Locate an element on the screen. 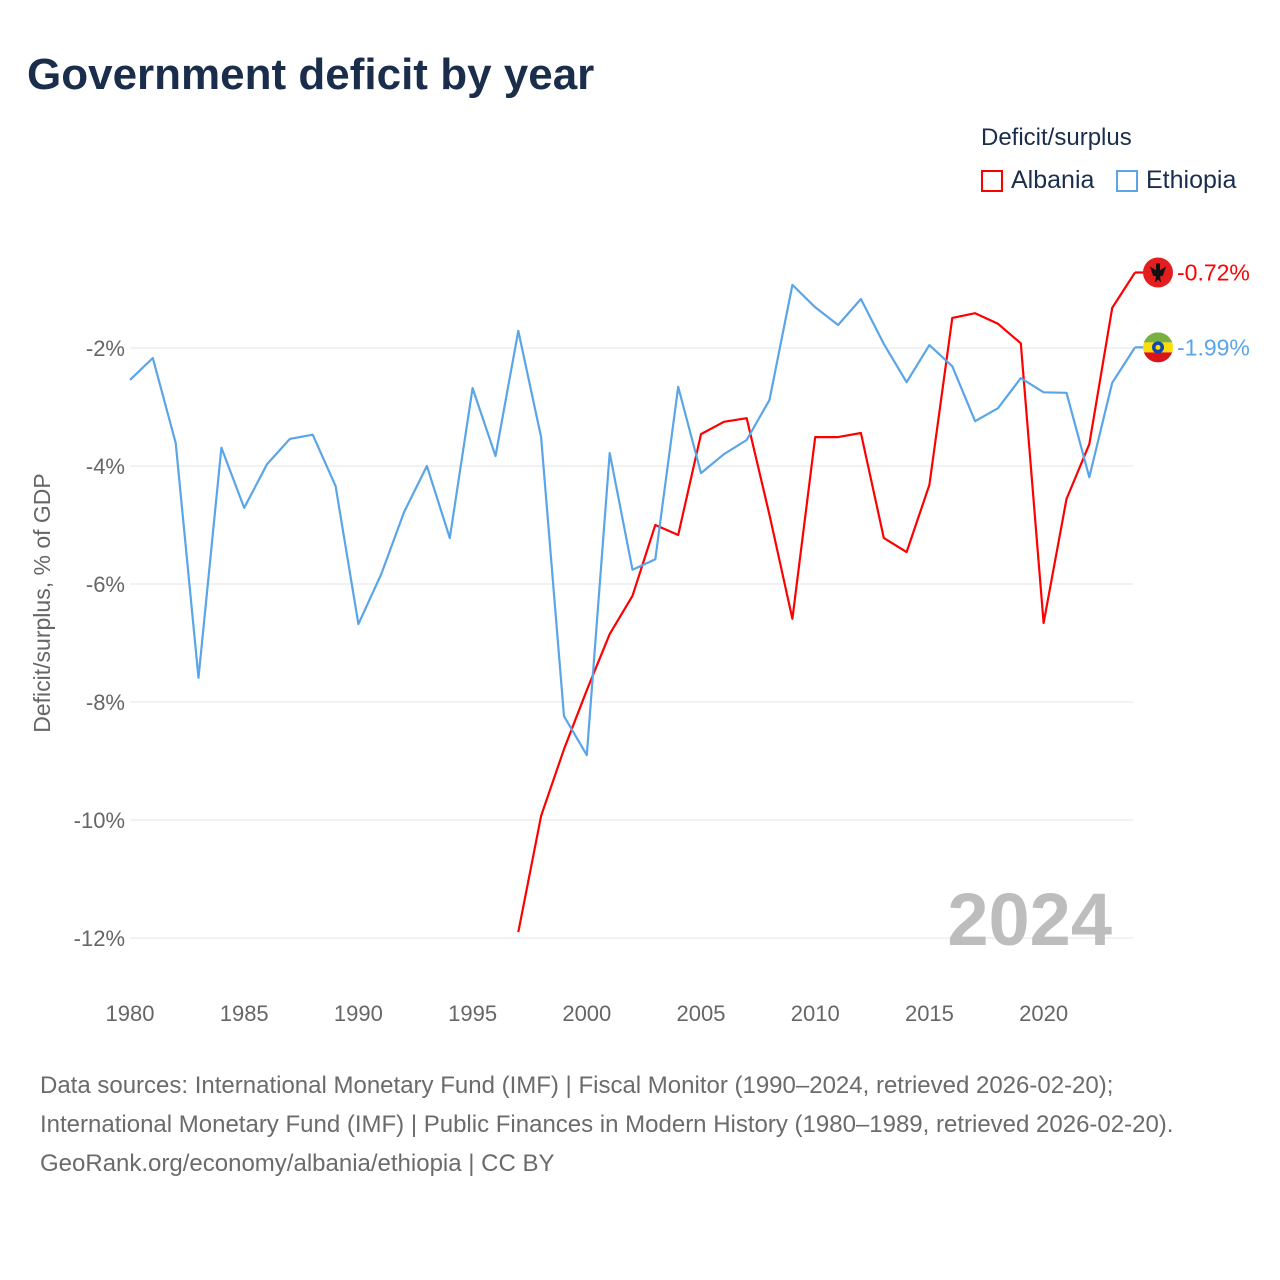 The width and height of the screenshot is (1280, 1280). series-end-label-ethiopia: -1.99% is located at coordinates (1213, 347).